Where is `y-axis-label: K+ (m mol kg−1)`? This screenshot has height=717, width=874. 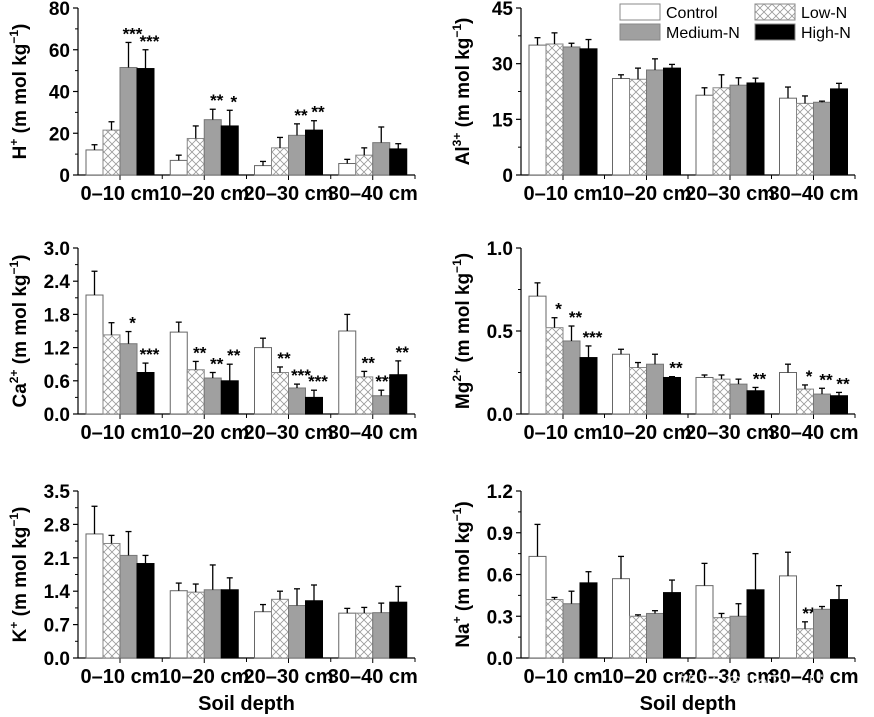
y-axis-label: K+ (m mol kg−1) is located at coordinates (19, 575).